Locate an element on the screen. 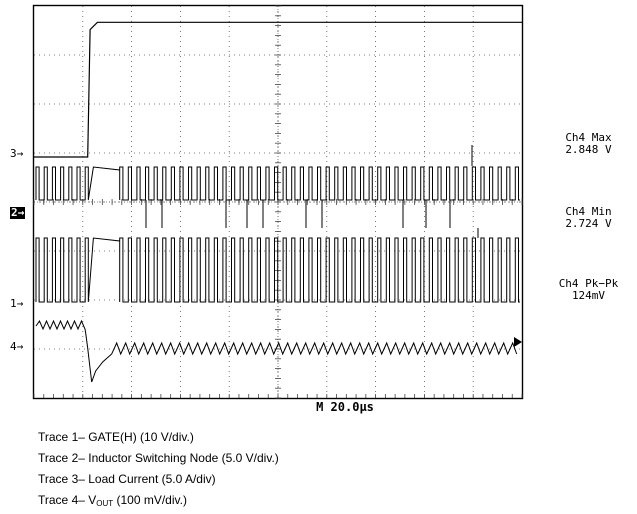 The height and width of the screenshot is (514, 637). ch4-max-readout: Ch4 Max 2.848 V is located at coordinates (588, 144).